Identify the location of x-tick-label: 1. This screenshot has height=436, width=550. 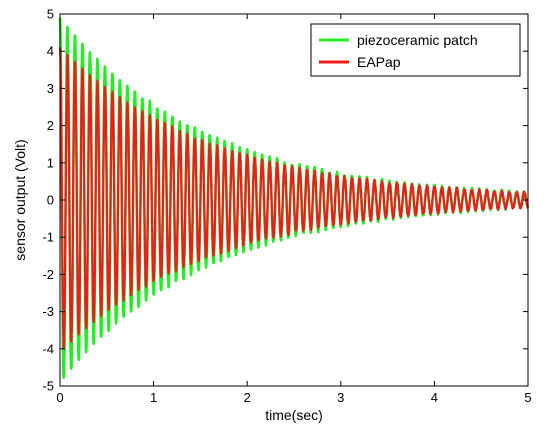
(153, 397).